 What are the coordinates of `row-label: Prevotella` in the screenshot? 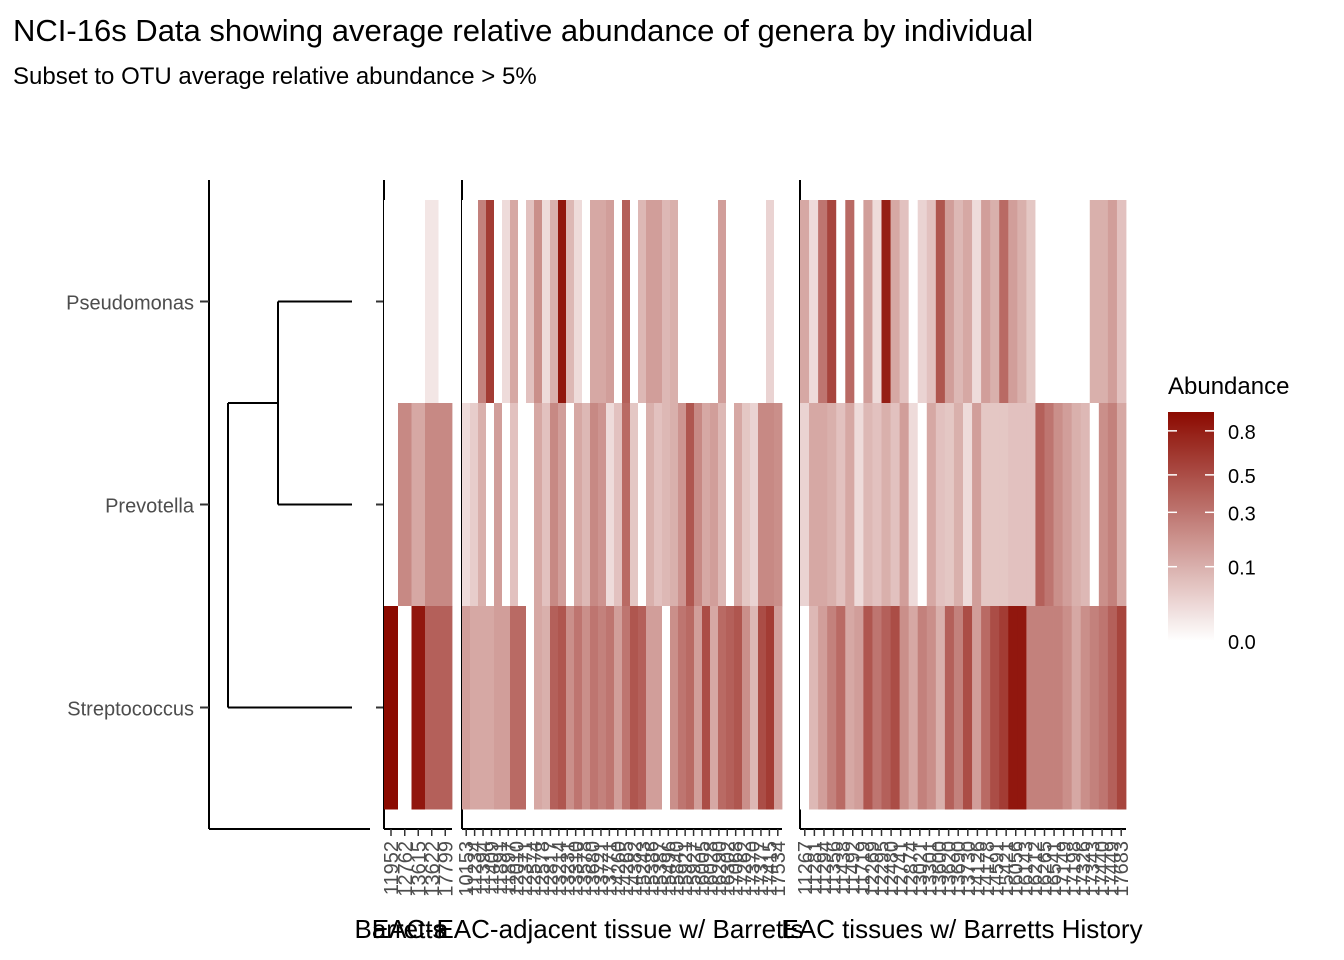 It's located at (150, 507).